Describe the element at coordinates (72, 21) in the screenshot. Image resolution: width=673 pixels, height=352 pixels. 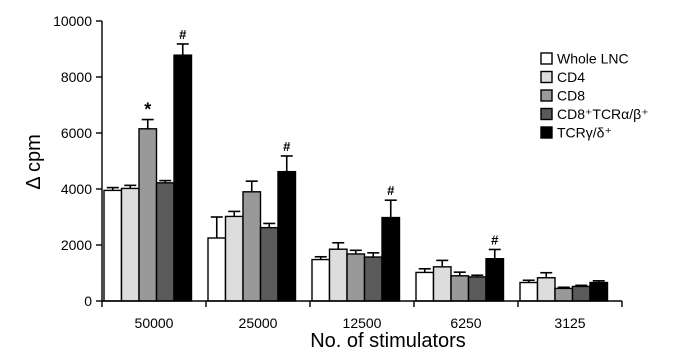
I see `y-tick-label: 10000` at that location.